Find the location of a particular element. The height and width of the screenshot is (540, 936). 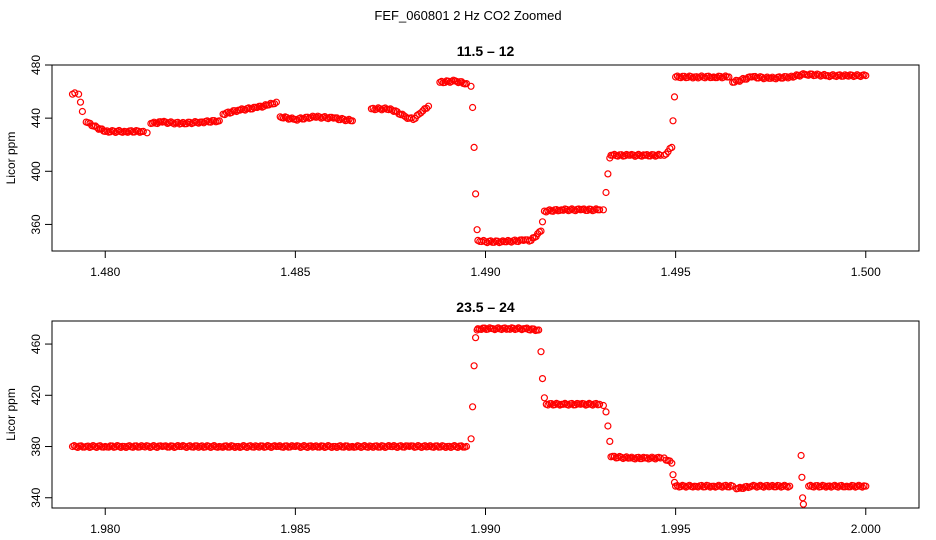

x-tick-label: 1.485 is located at coordinates (295, 272).